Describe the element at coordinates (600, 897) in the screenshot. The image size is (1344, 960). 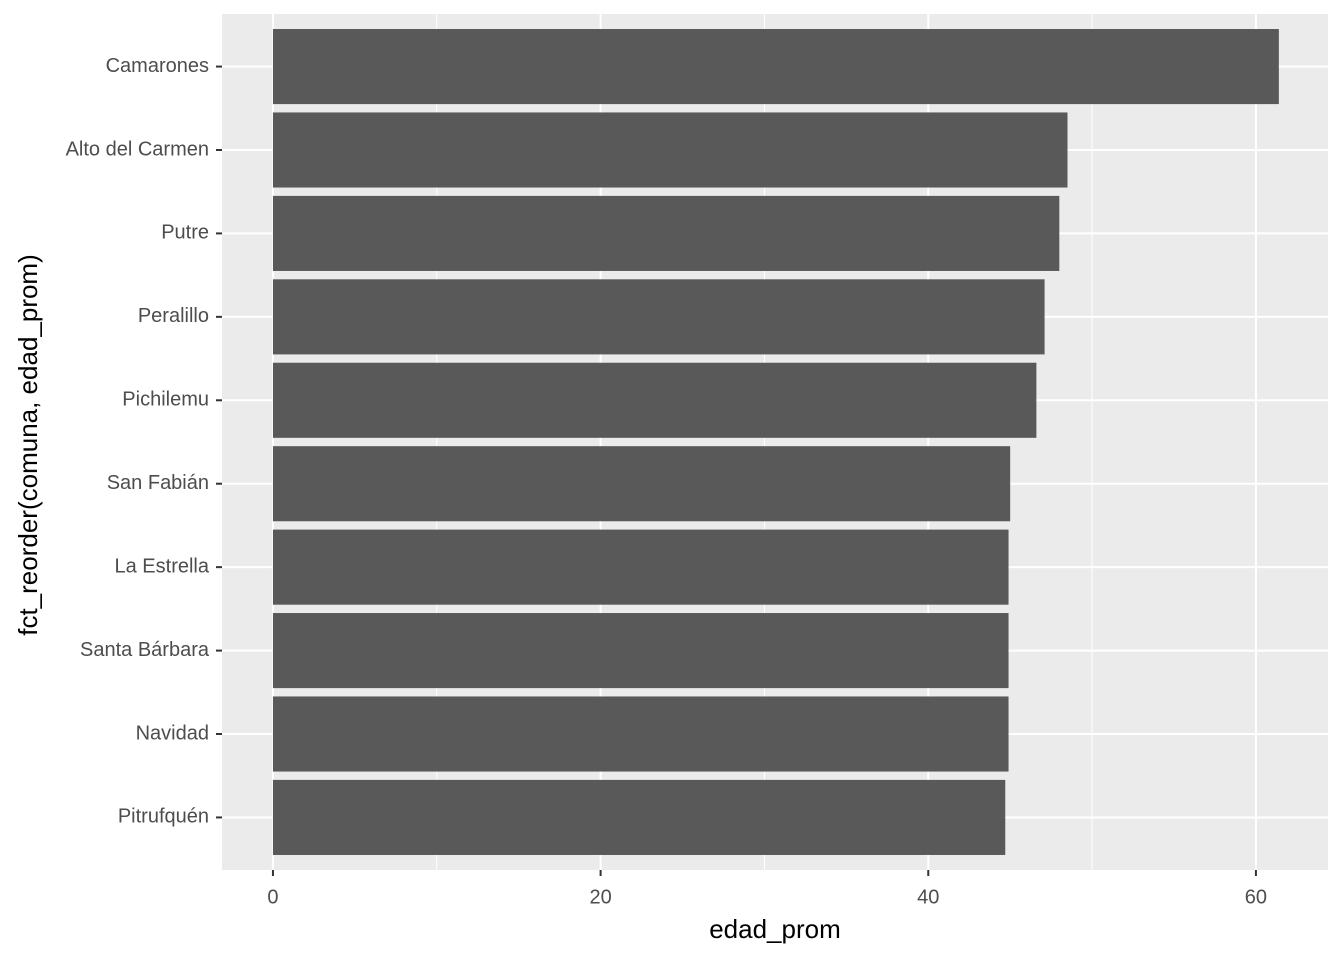
I see `x-tick-label: 20` at that location.